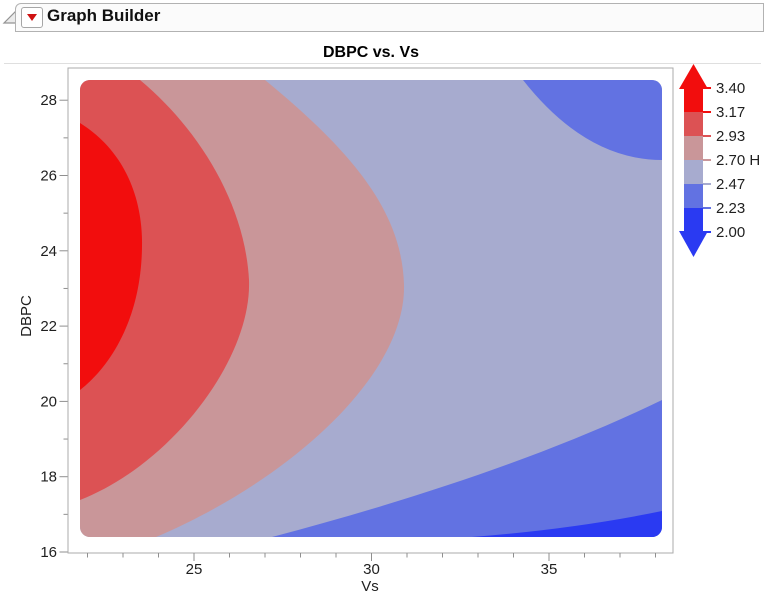  What do you see at coordinates (693, 76) in the screenshot?
I see `legend-arrow-up-icon` at bounding box center [693, 76].